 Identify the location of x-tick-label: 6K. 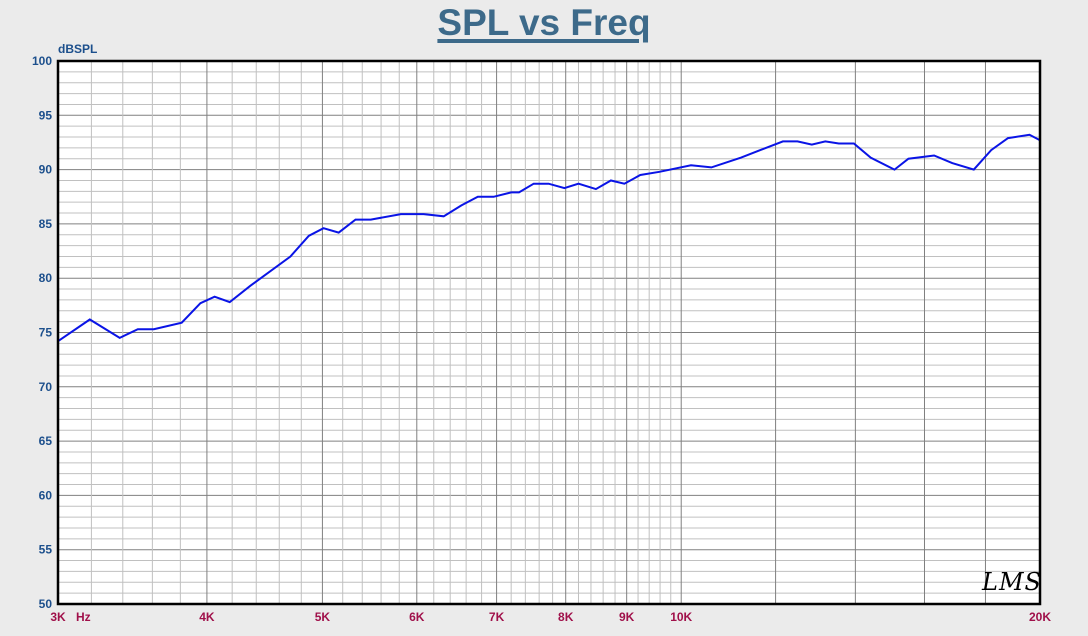
(417, 617).